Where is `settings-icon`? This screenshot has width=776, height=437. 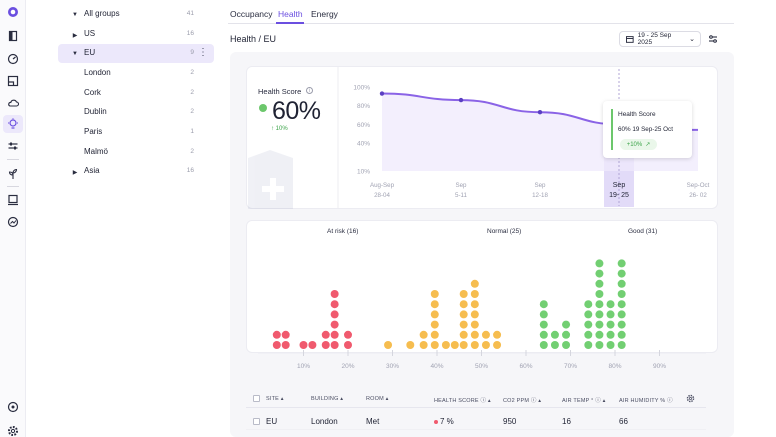
settings-icon is located at coordinates (13, 431).